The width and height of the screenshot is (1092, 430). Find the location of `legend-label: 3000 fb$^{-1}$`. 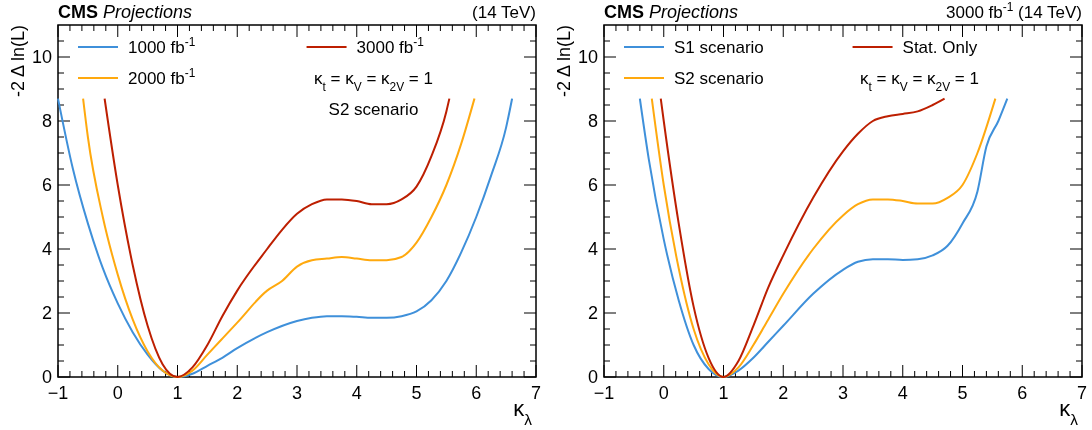

legend-label: 3000 fb$^{-1}$ is located at coordinates (390, 46).